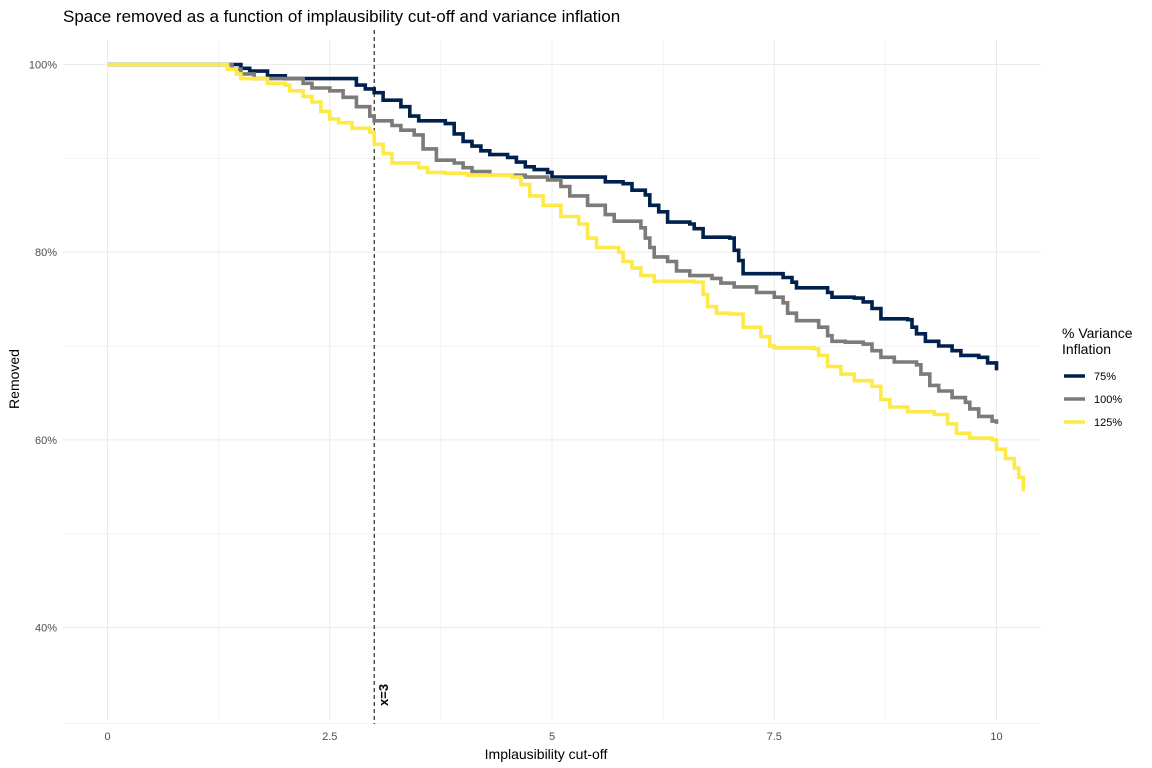  What do you see at coordinates (996, 737) in the screenshot?
I see `x-tick-label: 10` at bounding box center [996, 737].